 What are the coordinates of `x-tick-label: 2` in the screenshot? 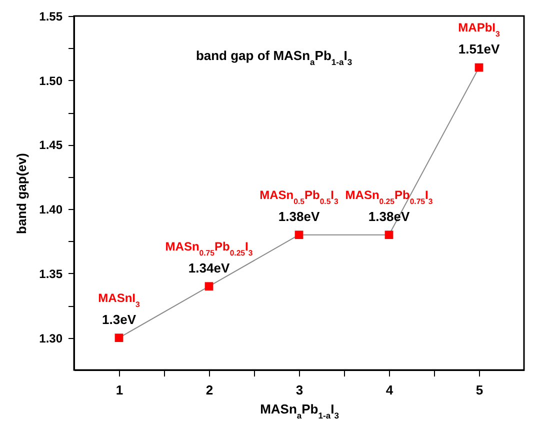 It's located at (210, 390).